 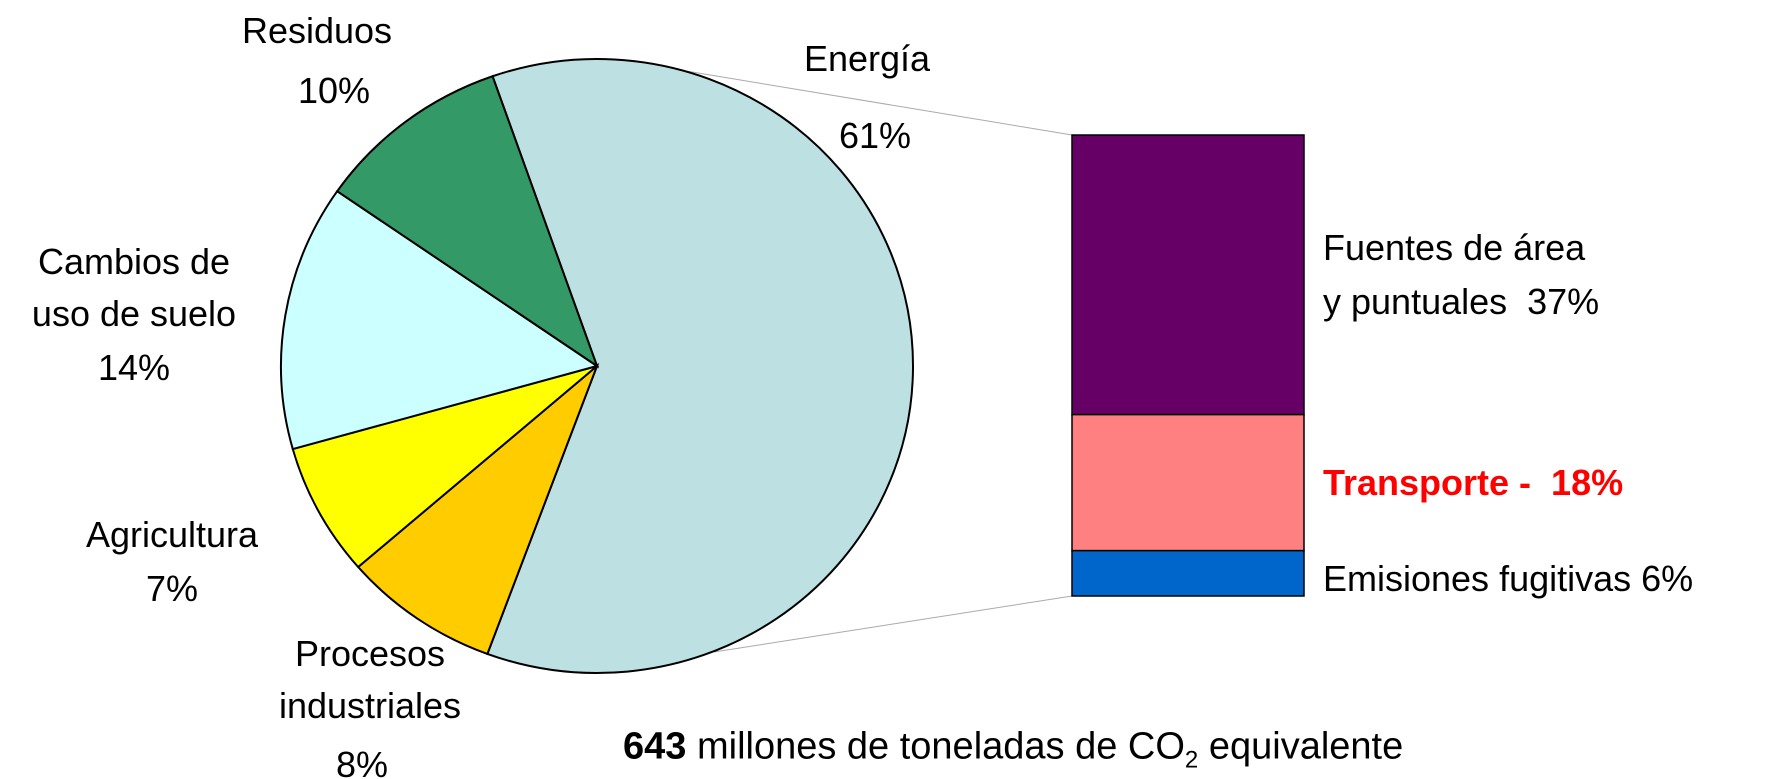 What do you see at coordinates (362, 761) in the screenshot?
I see `slice-value-label: 8%` at bounding box center [362, 761].